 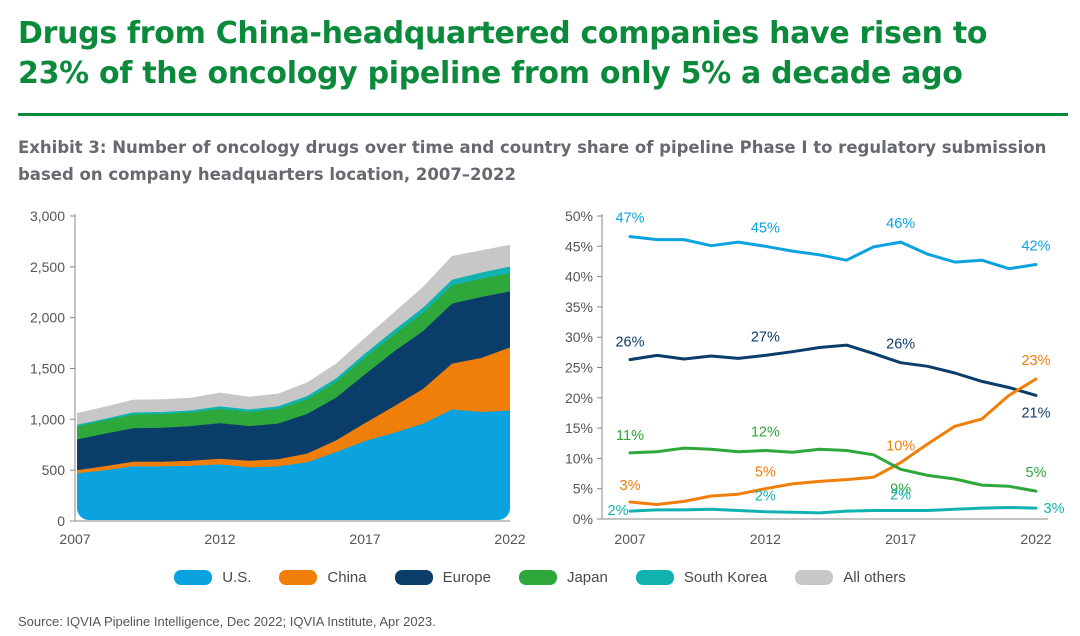 What do you see at coordinates (587, 577) in the screenshot?
I see `legend-label: Japan` at bounding box center [587, 577].